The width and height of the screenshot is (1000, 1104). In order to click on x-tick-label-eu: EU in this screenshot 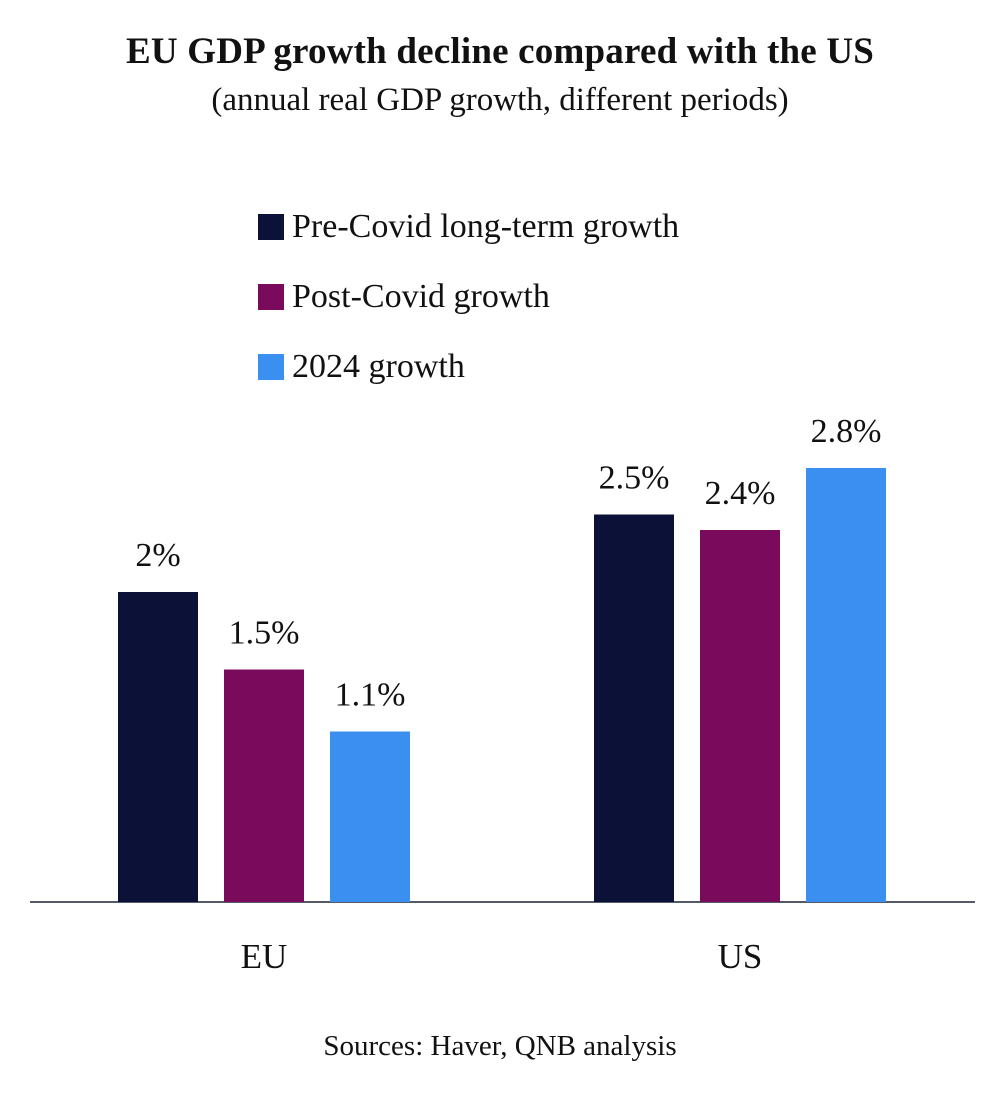, I will do `click(264, 956)`.